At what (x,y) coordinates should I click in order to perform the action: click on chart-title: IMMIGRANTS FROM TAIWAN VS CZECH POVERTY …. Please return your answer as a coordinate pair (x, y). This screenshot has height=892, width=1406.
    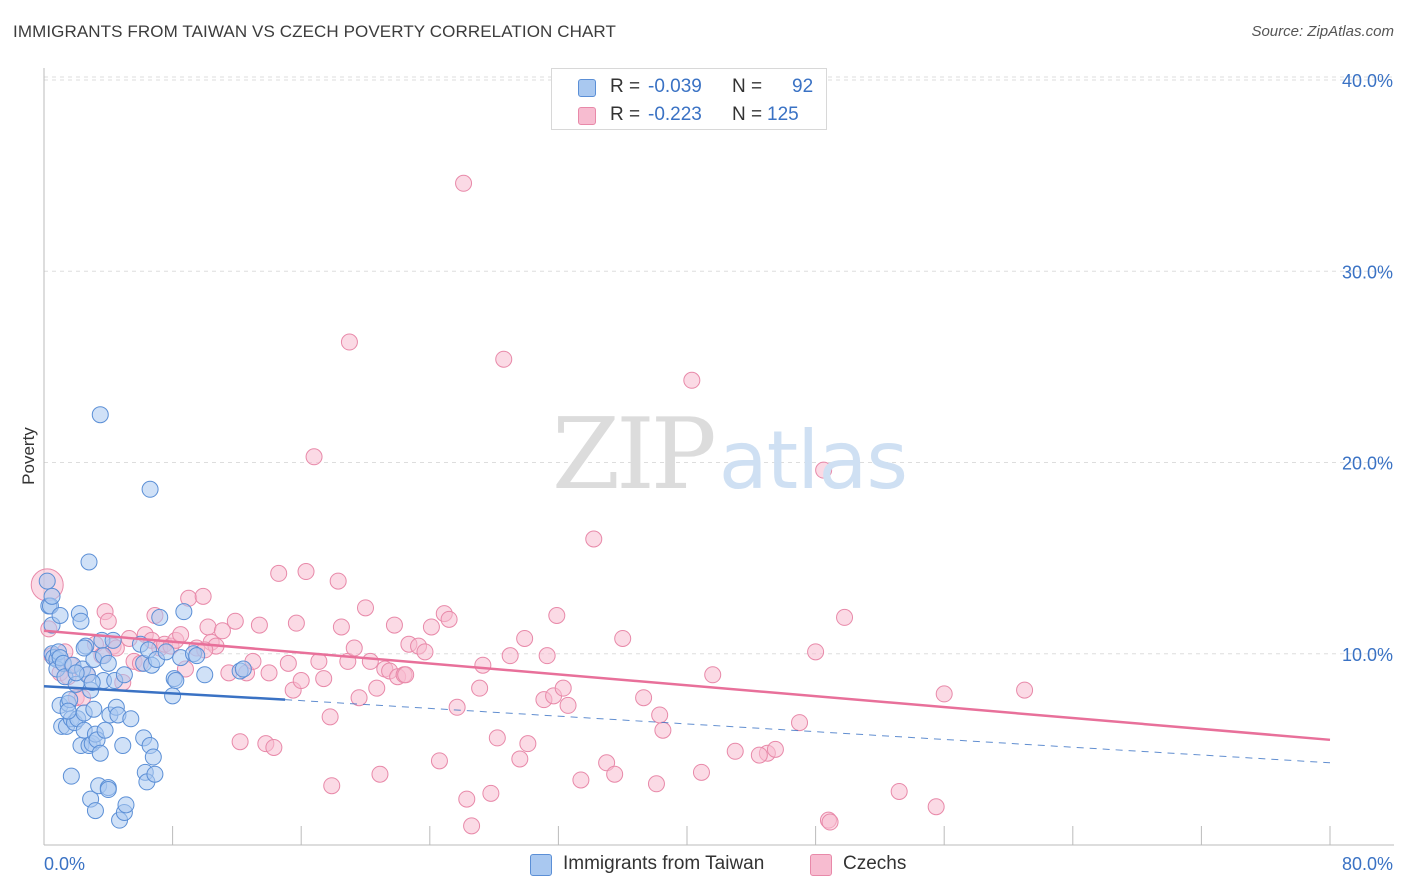
    Looking at the image, I should click on (314, 31).